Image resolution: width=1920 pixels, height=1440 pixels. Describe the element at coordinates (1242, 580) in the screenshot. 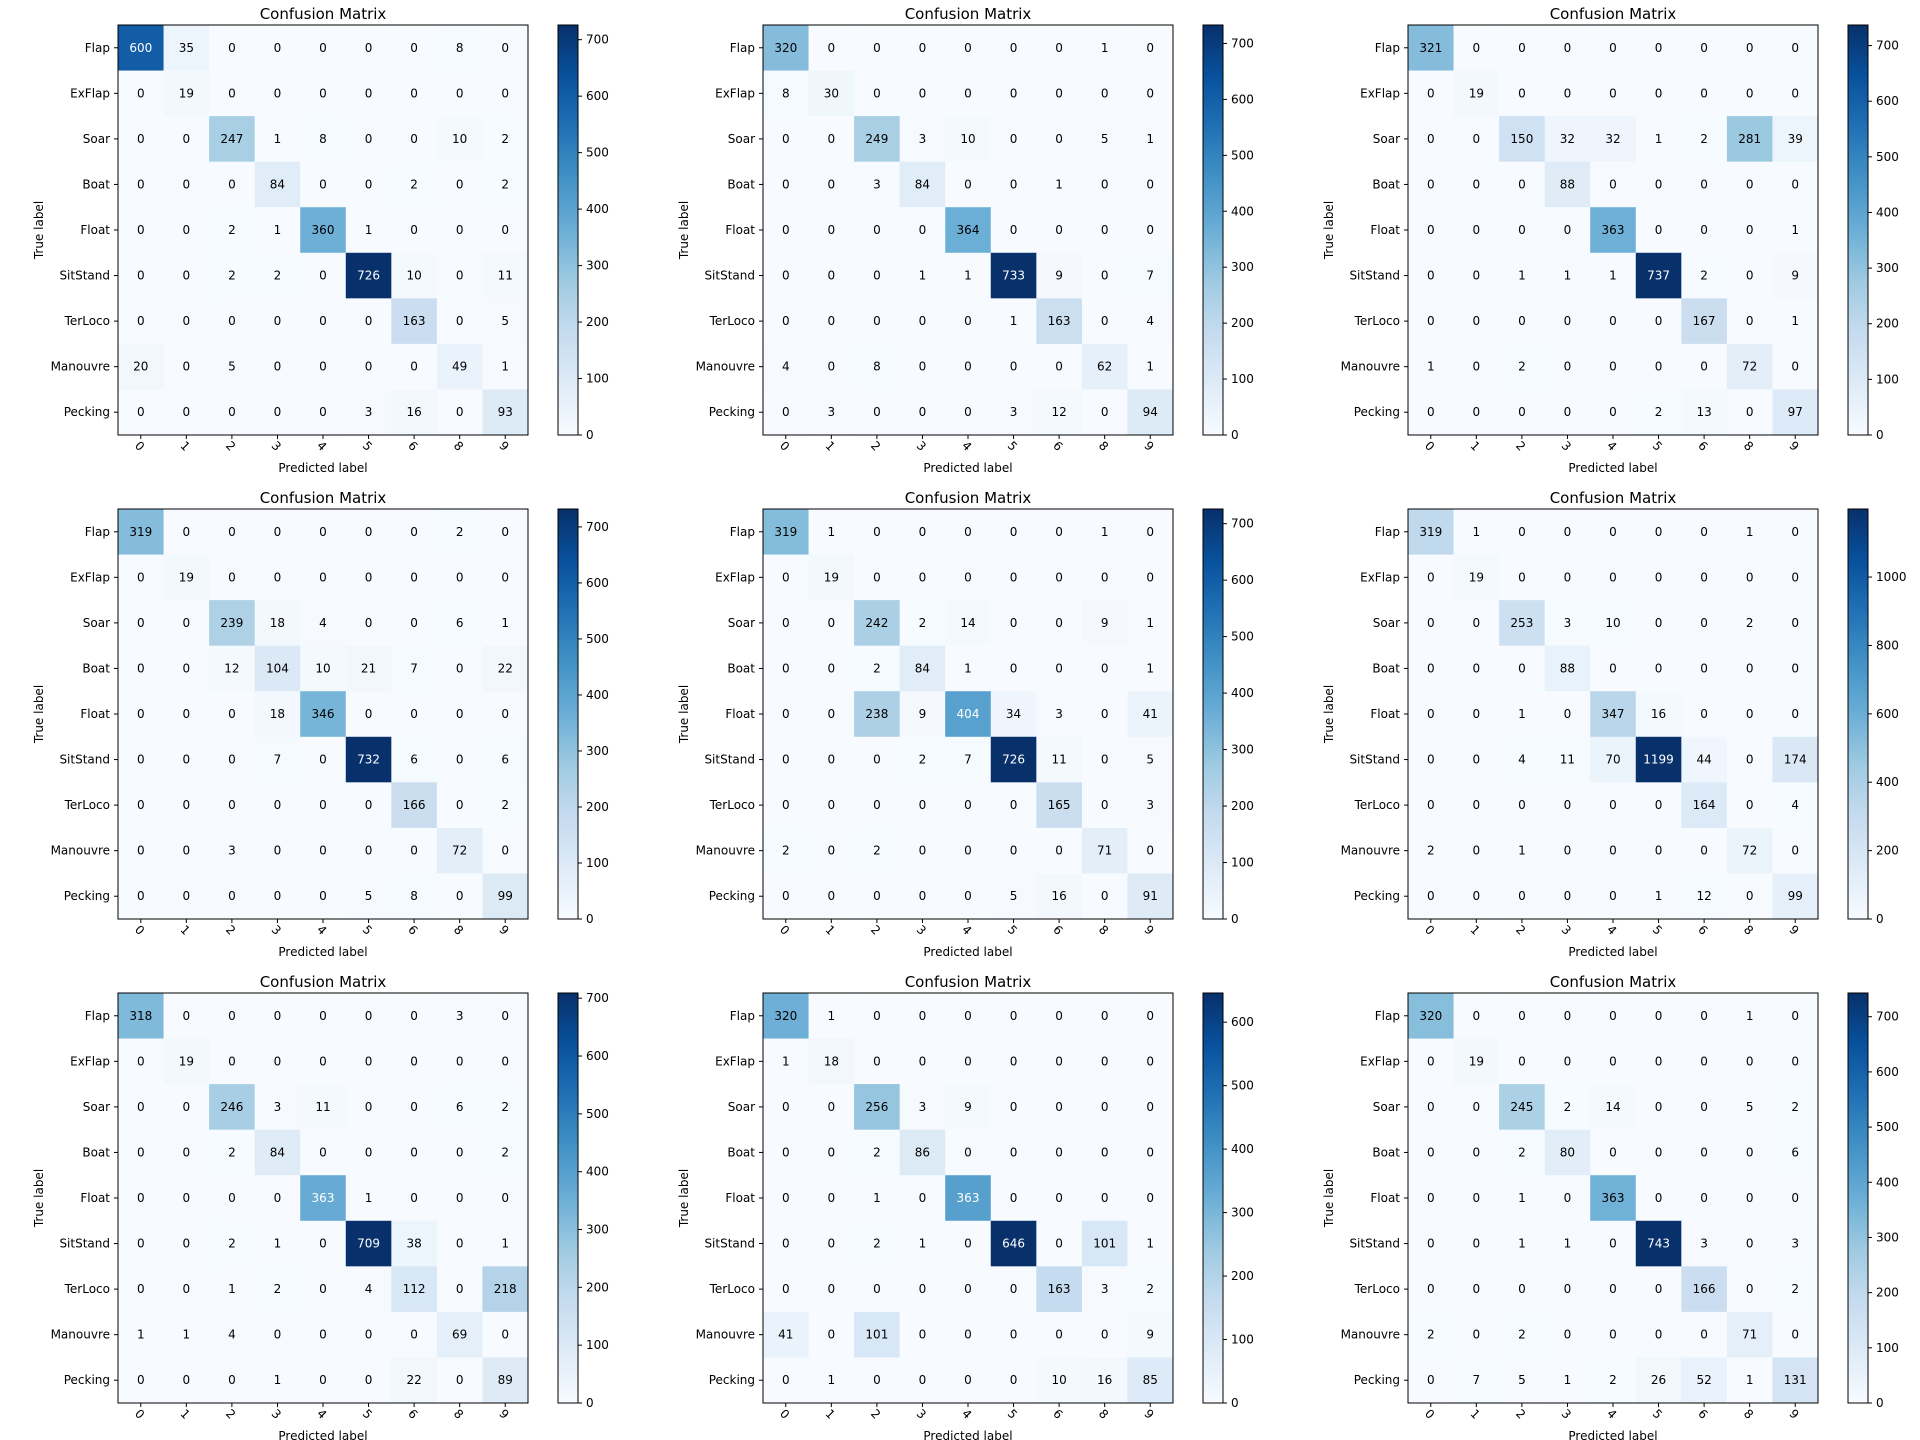

I see `colorbar-tick-label: 600` at that location.